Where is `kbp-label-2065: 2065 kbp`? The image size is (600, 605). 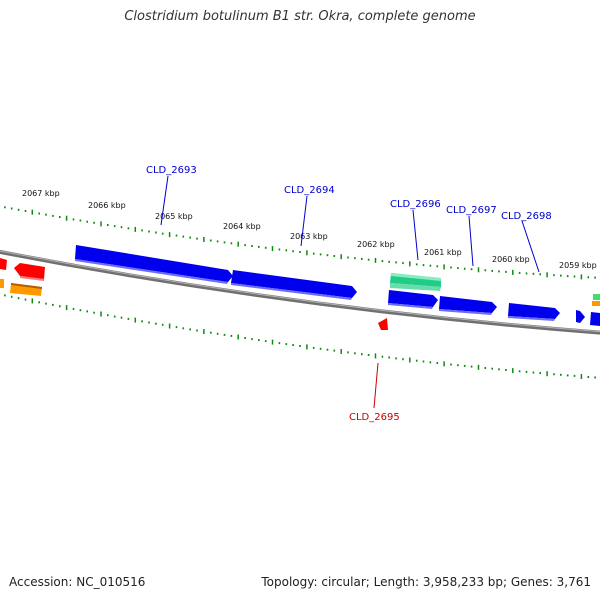 kbp-label-2065: 2065 kbp is located at coordinates (174, 216).